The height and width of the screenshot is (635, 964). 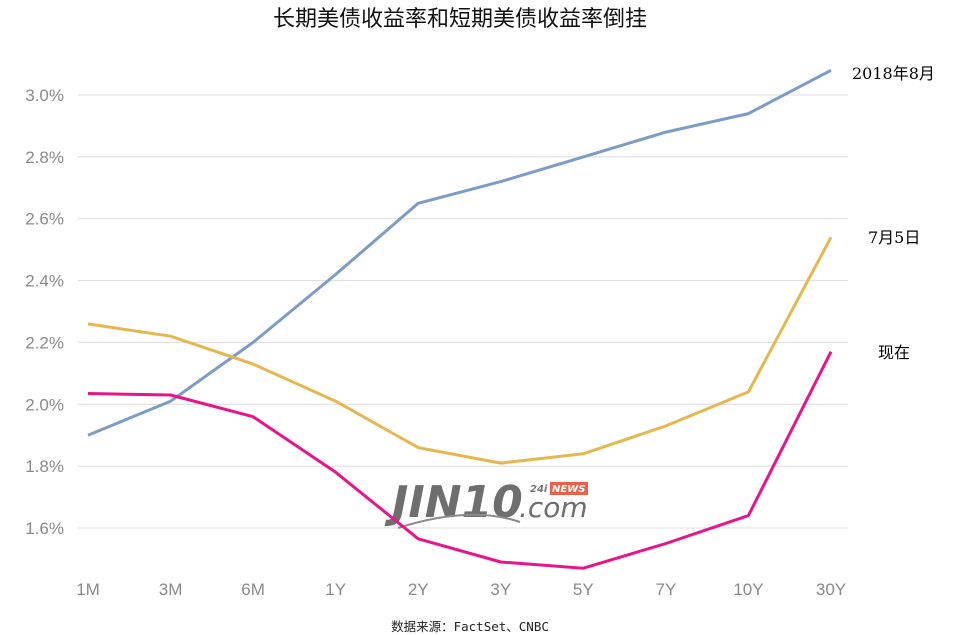 What do you see at coordinates (171, 589) in the screenshot?
I see `x-tick-label: 3M` at bounding box center [171, 589].